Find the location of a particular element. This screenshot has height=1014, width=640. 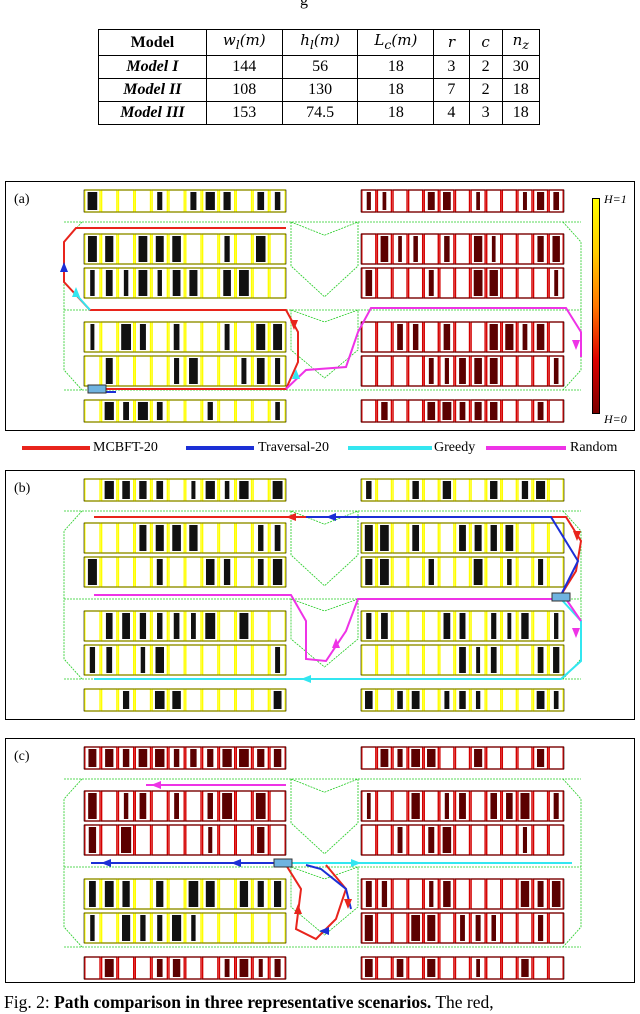

path-traversal is located at coordinates (443, 556).